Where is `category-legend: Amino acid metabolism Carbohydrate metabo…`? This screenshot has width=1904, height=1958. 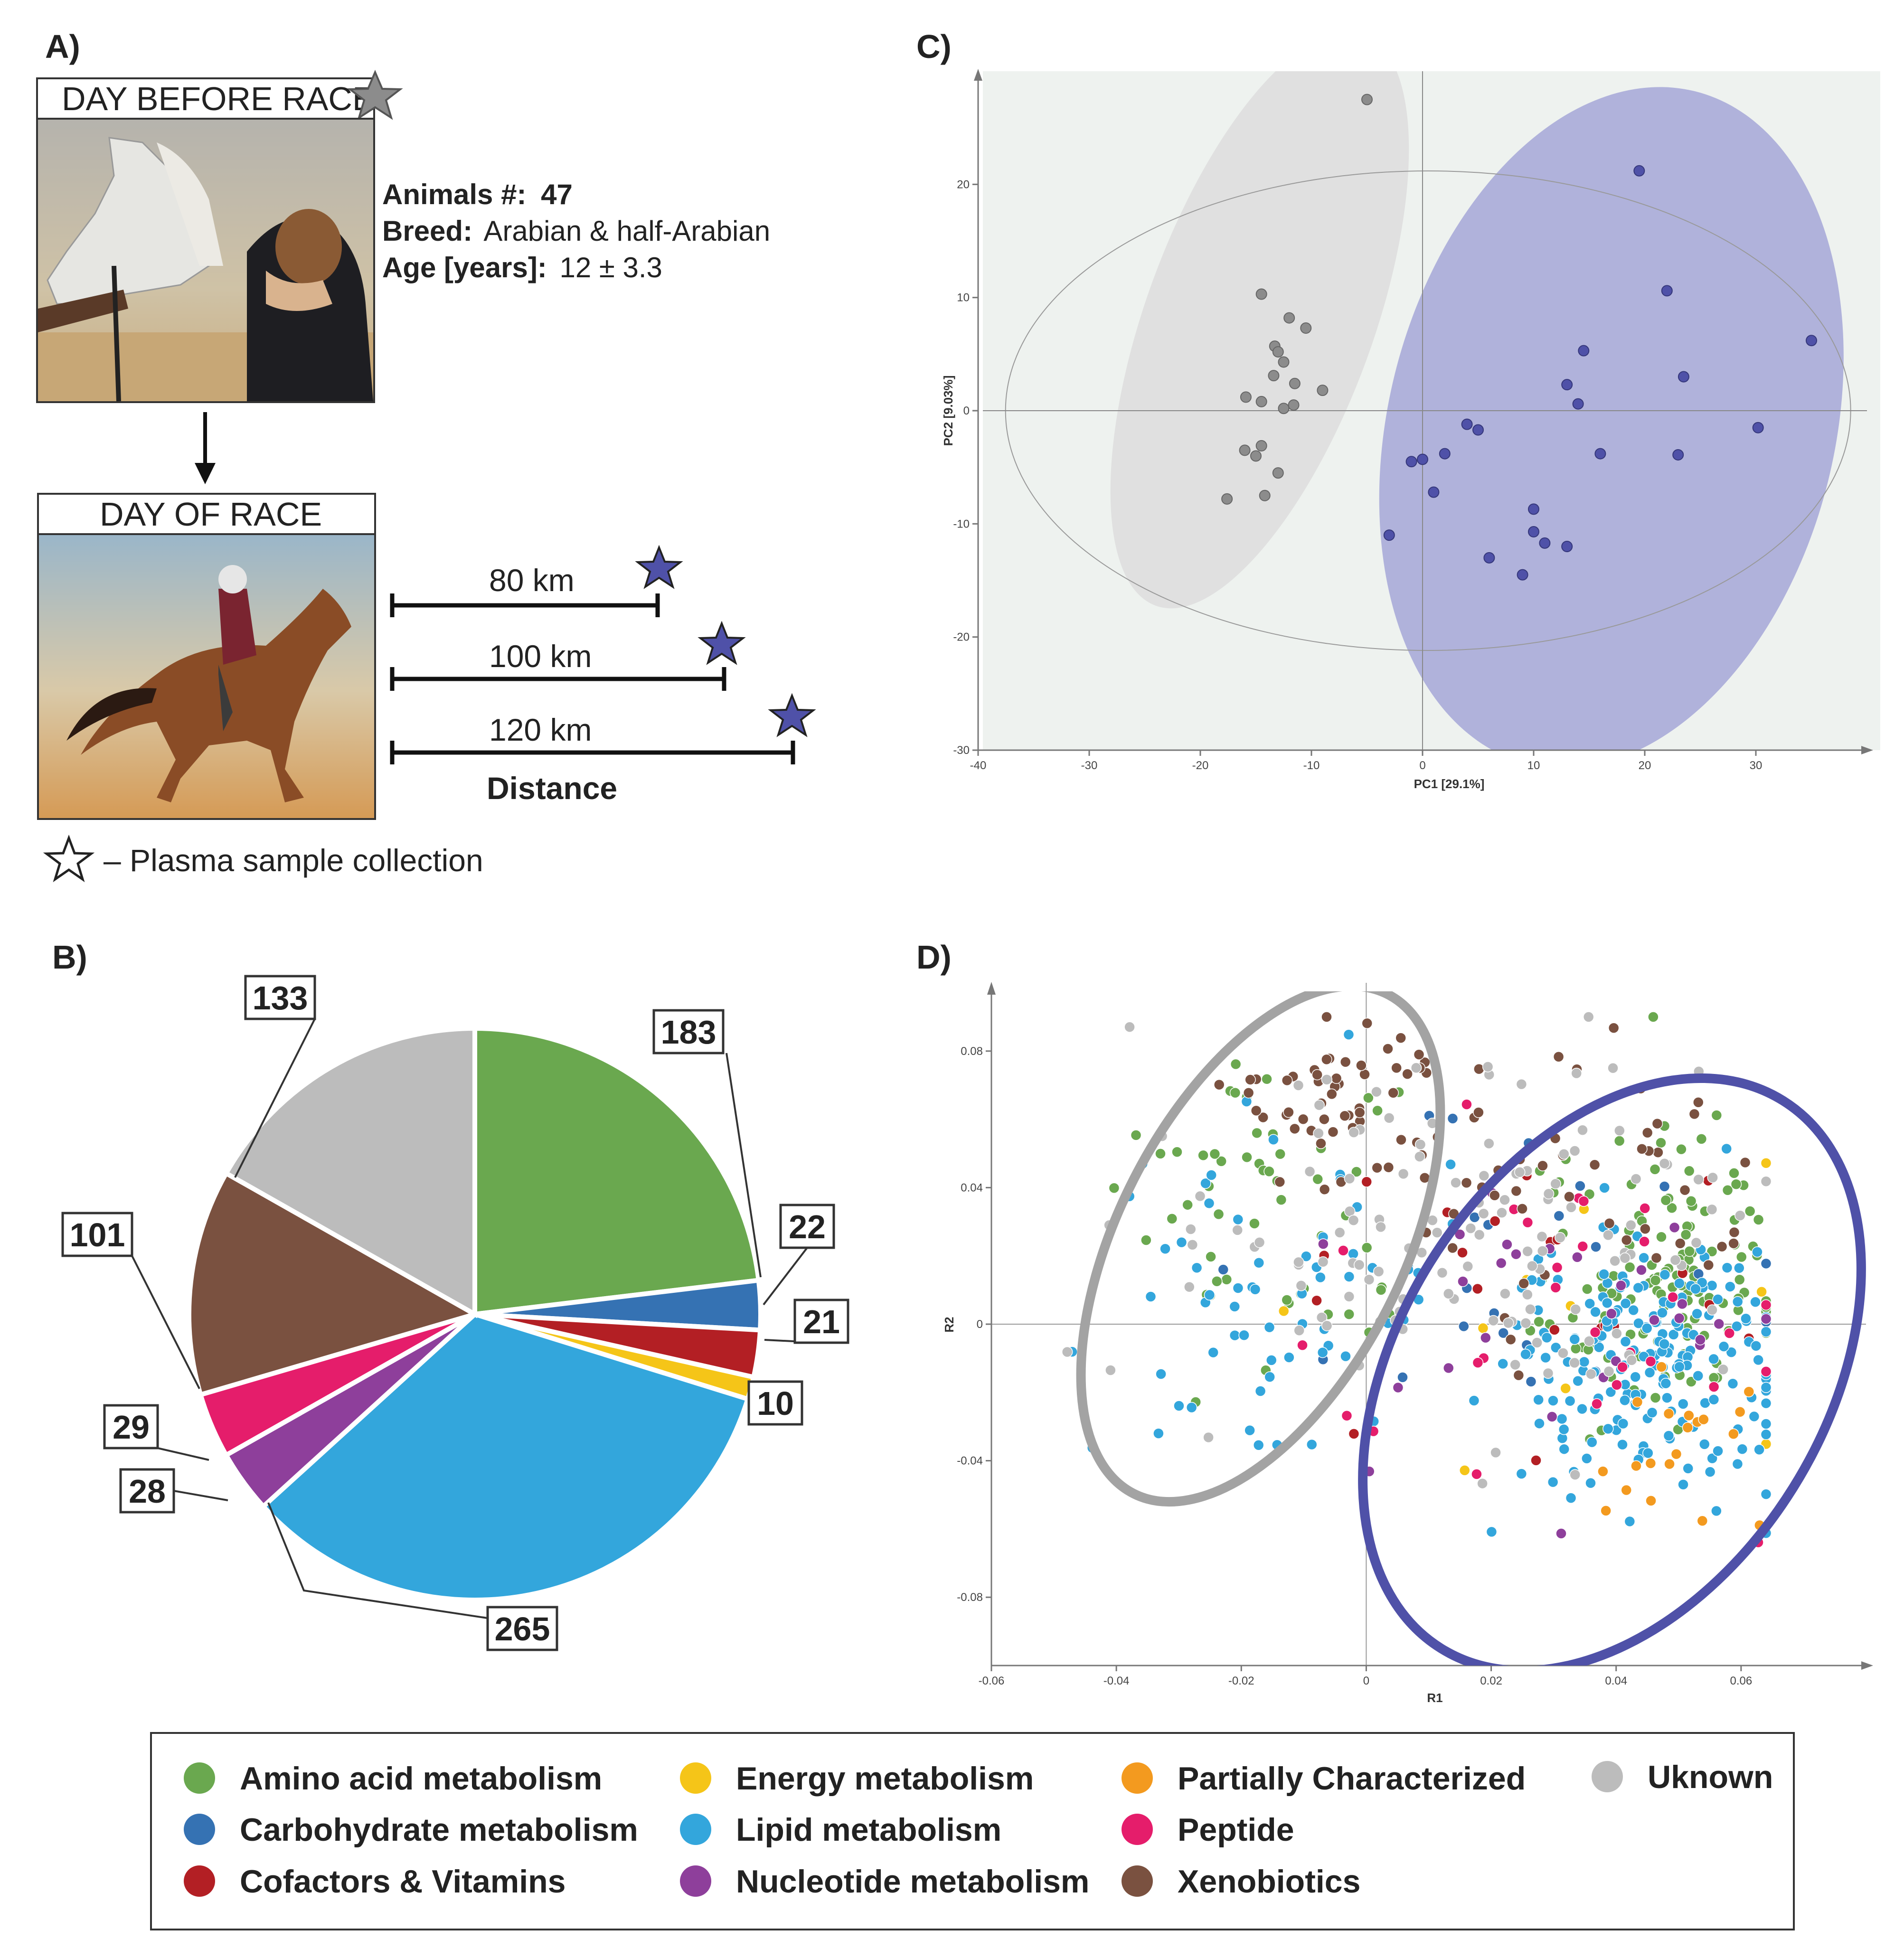 category-legend: Amino acid metabolism Carbohydrate metabo… is located at coordinates (973, 1831).